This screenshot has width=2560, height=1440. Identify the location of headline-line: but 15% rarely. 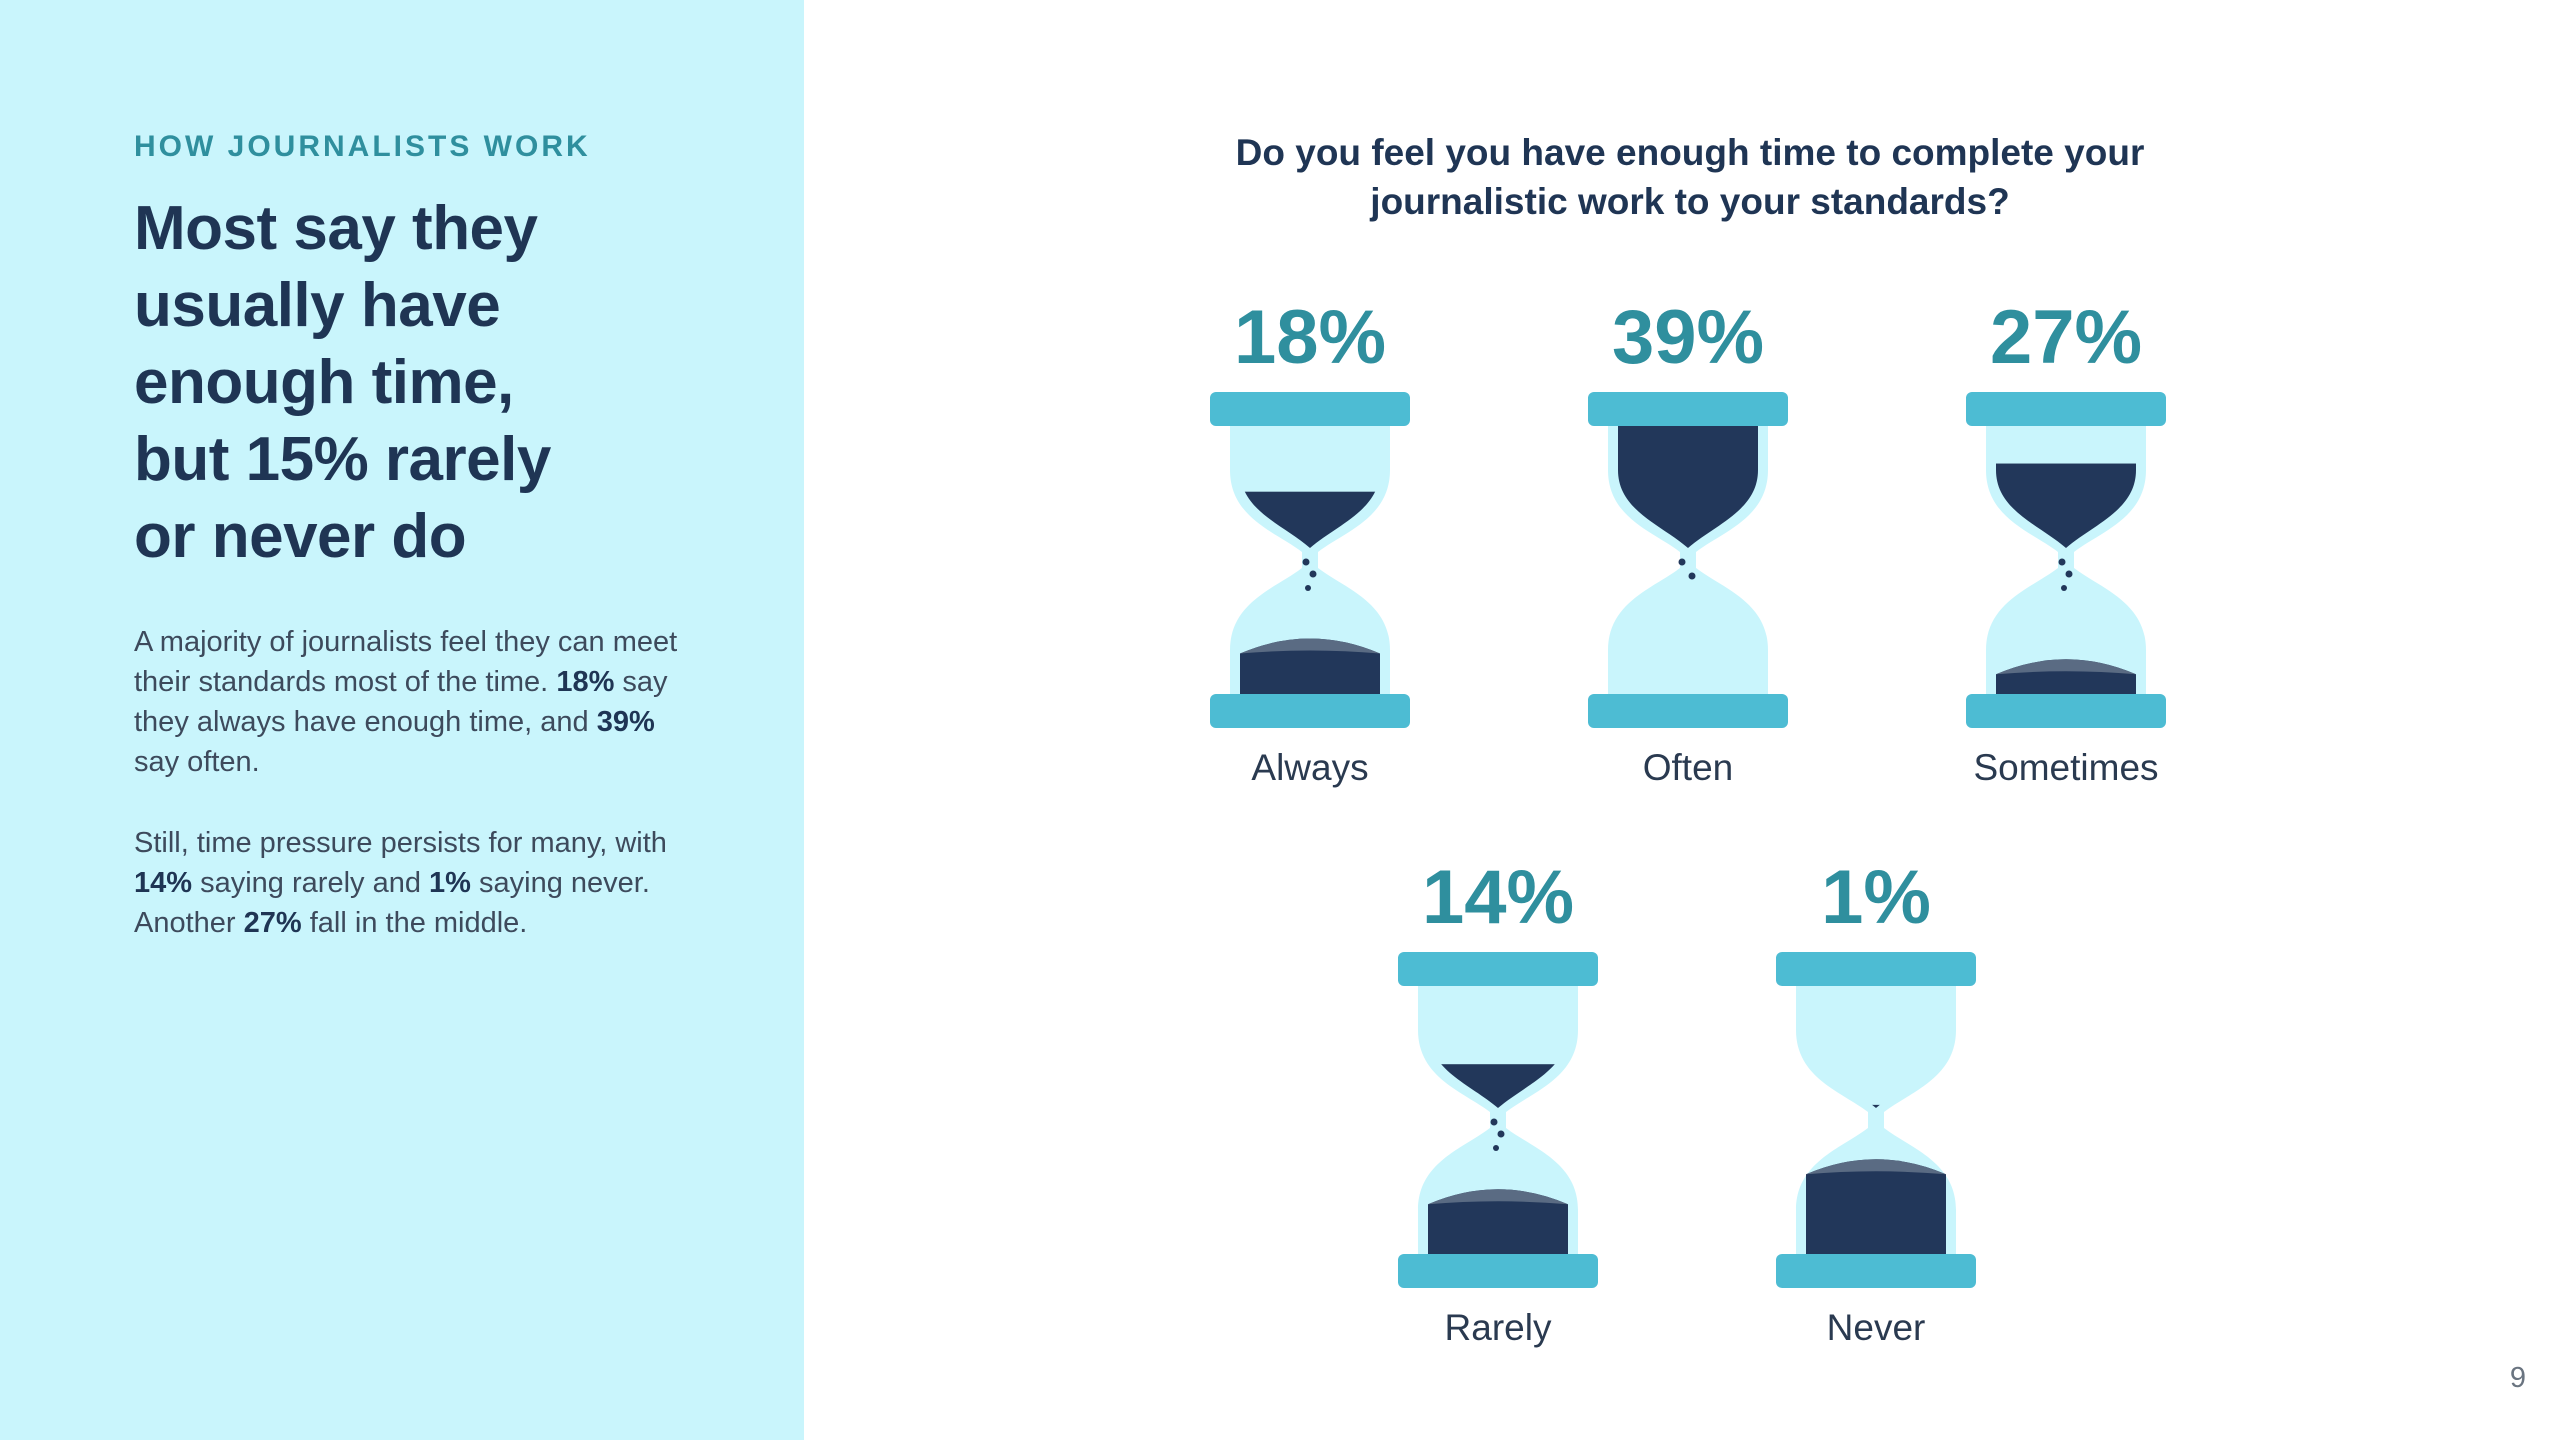
(342, 459).